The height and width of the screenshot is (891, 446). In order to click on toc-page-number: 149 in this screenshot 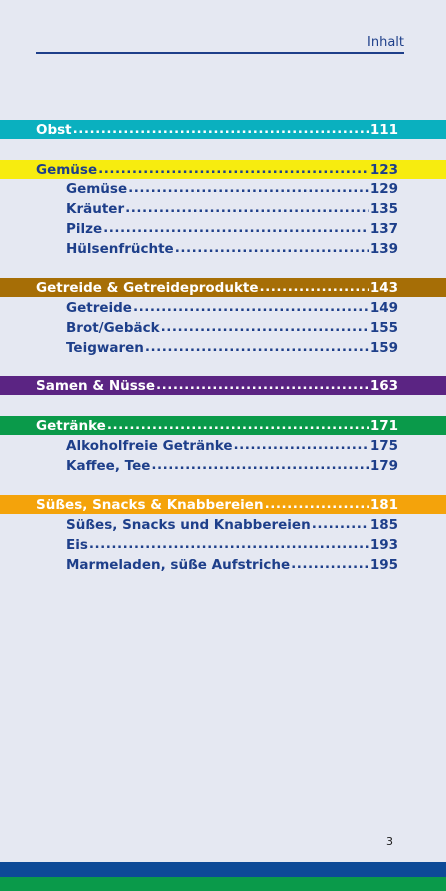, I will do `click(383, 307)`.